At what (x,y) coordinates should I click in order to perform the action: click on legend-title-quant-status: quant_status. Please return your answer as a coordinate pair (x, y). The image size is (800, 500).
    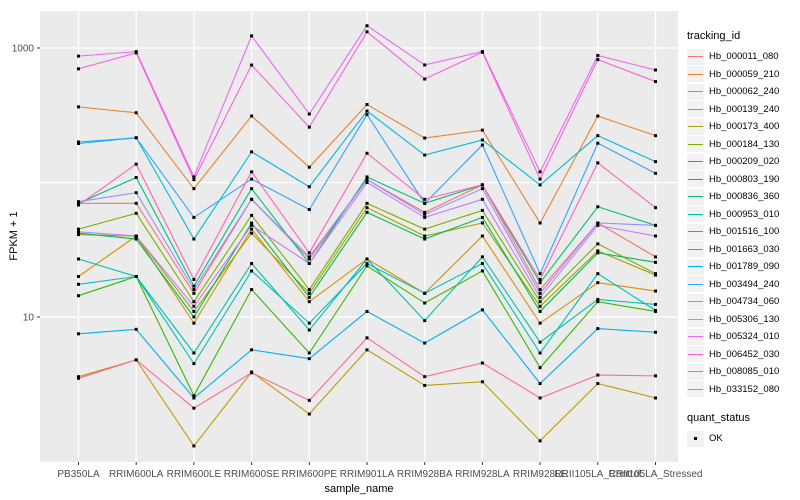
    Looking at the image, I should click on (718, 418).